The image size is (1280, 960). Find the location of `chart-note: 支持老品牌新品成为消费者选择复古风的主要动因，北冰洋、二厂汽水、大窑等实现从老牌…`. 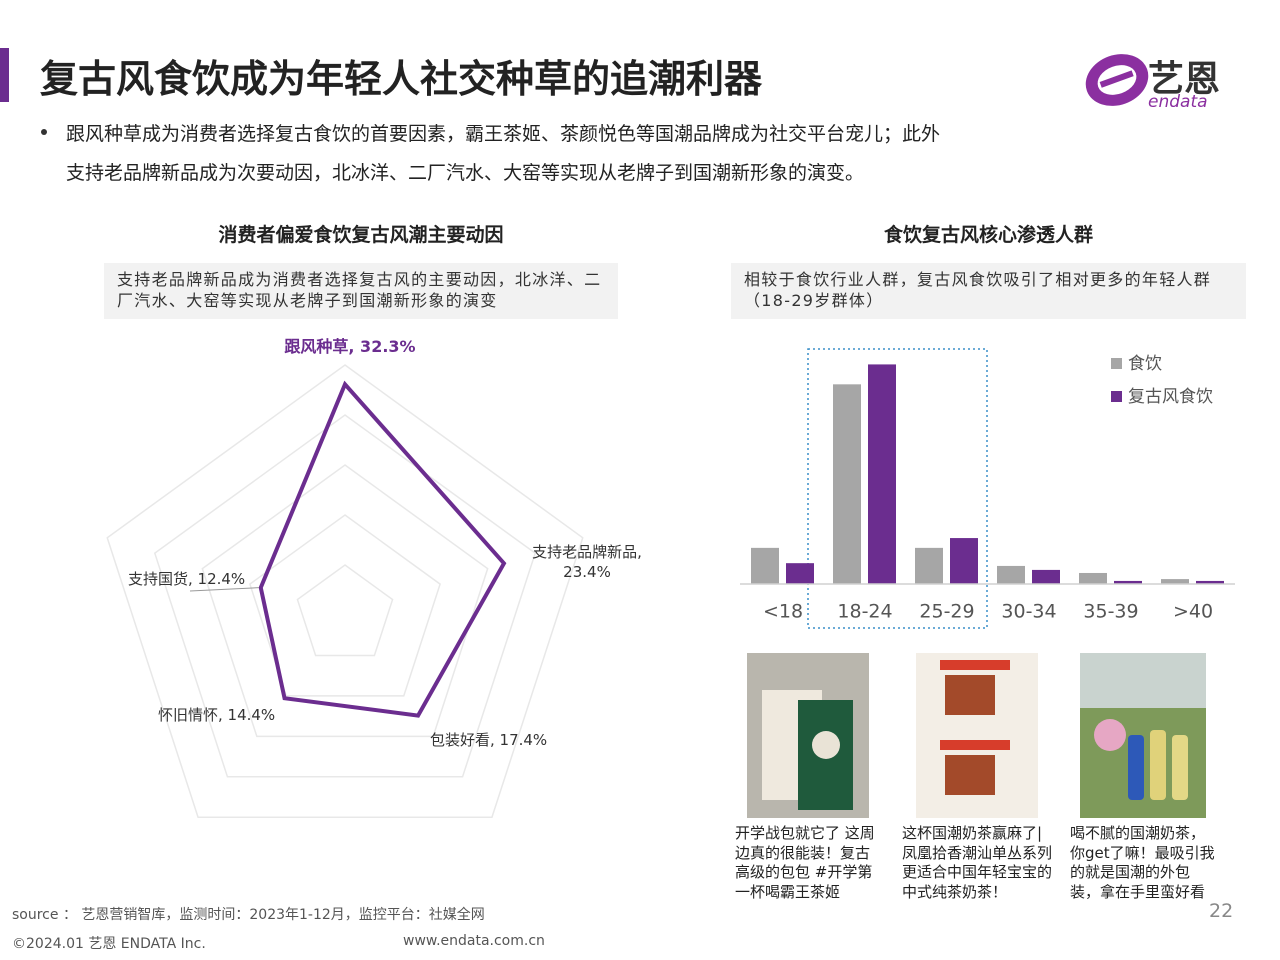

chart-note: 支持老品牌新品成为消费者选择复古风的主要动因，北冰洋、二厂汽水、大窑等实现从老牌… is located at coordinates (359, 290).